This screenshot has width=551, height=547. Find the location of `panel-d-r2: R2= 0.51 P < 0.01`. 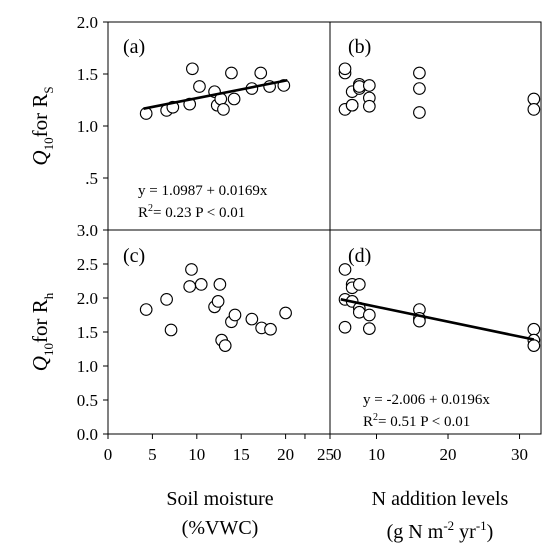

panel-d-r2: R2= 0.51 P < 0.01 is located at coordinates (416, 421).